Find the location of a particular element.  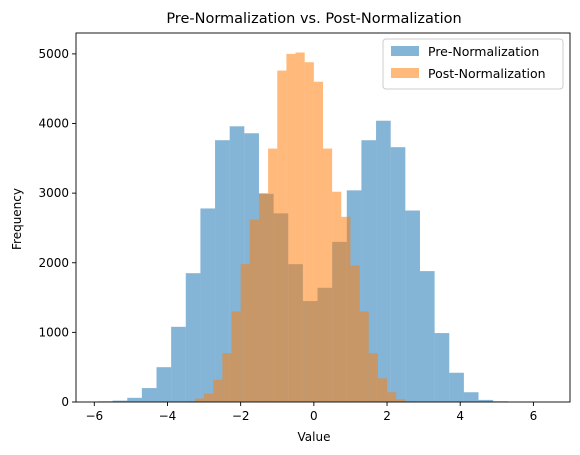

y-tick-label: 5000 is located at coordinates (53, 54).